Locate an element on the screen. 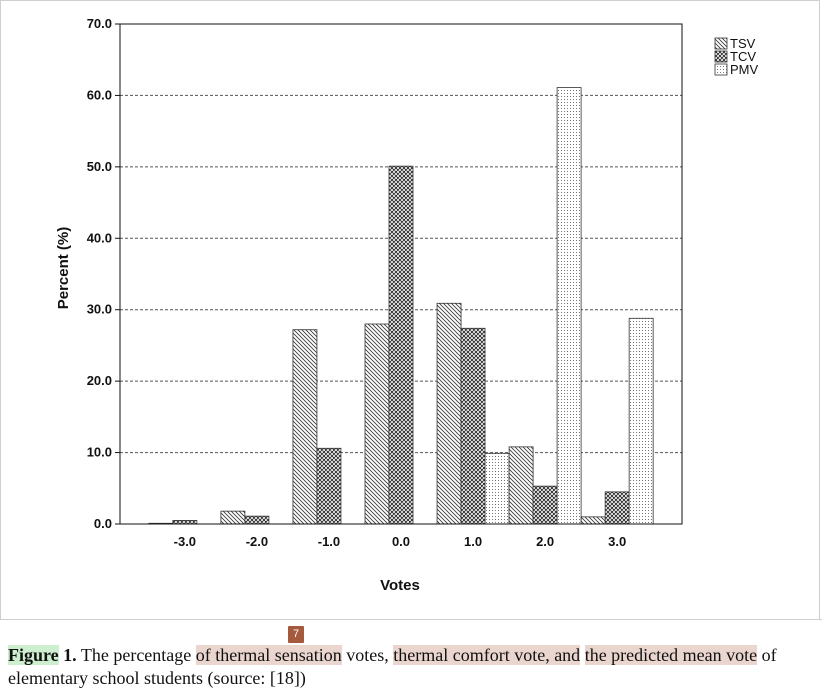 The height and width of the screenshot is (694, 822). caption-text-1: The percentage is located at coordinates (136, 655).